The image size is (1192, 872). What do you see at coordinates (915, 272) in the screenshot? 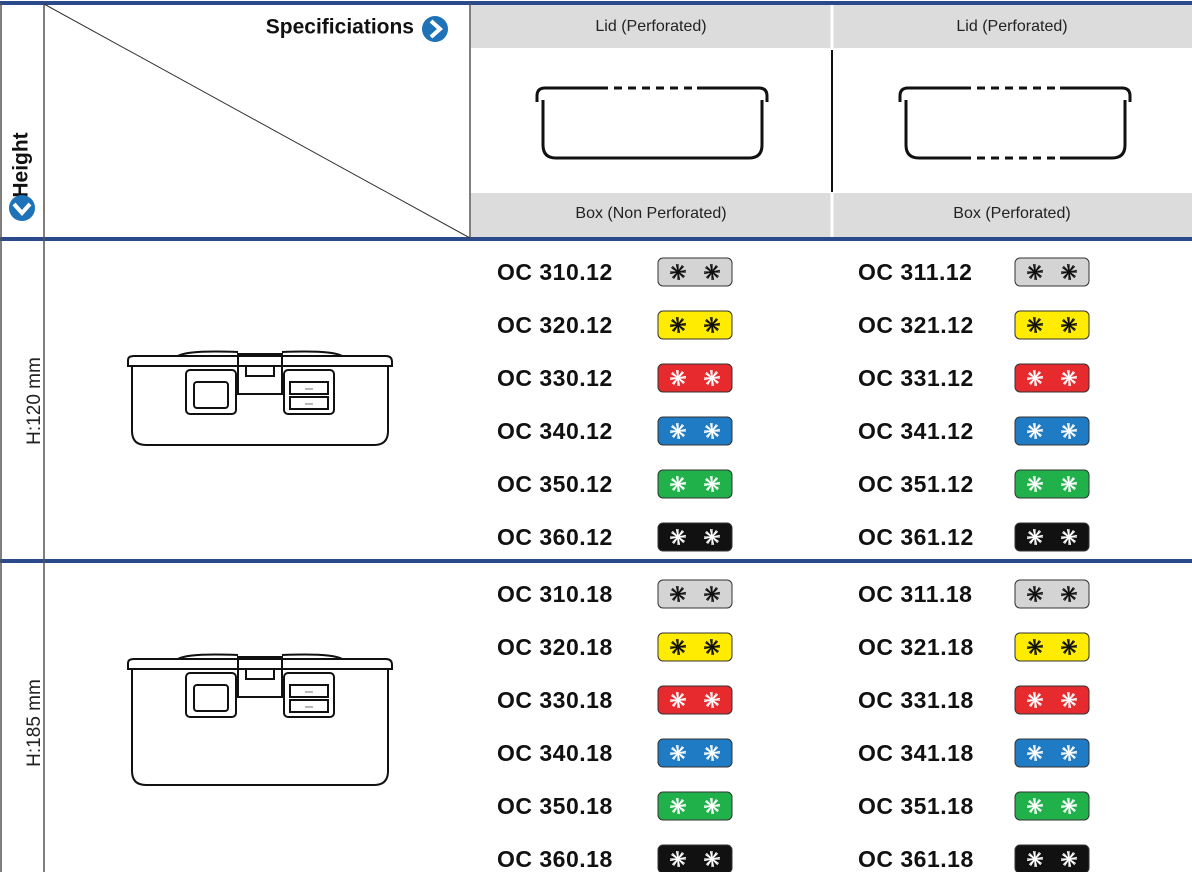
I see `product-code: OC 311.12` at bounding box center [915, 272].